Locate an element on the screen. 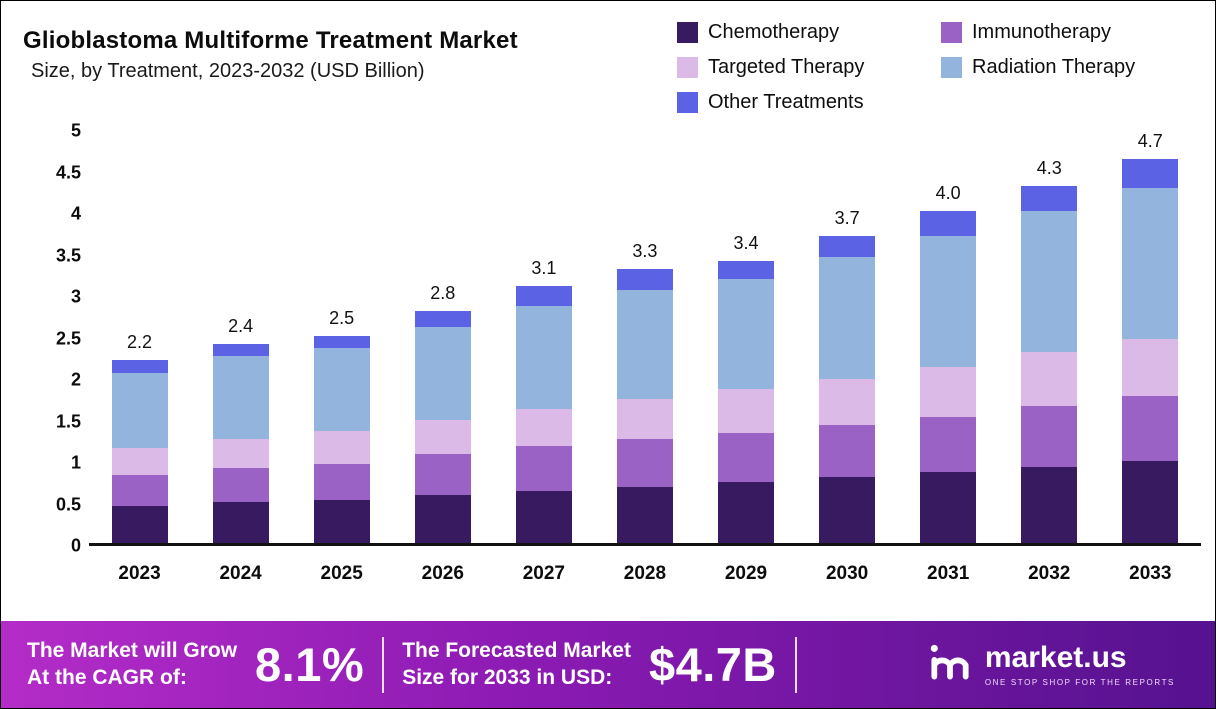 The width and height of the screenshot is (1216, 709). bar-total-label: 3.7 is located at coordinates (847, 217).